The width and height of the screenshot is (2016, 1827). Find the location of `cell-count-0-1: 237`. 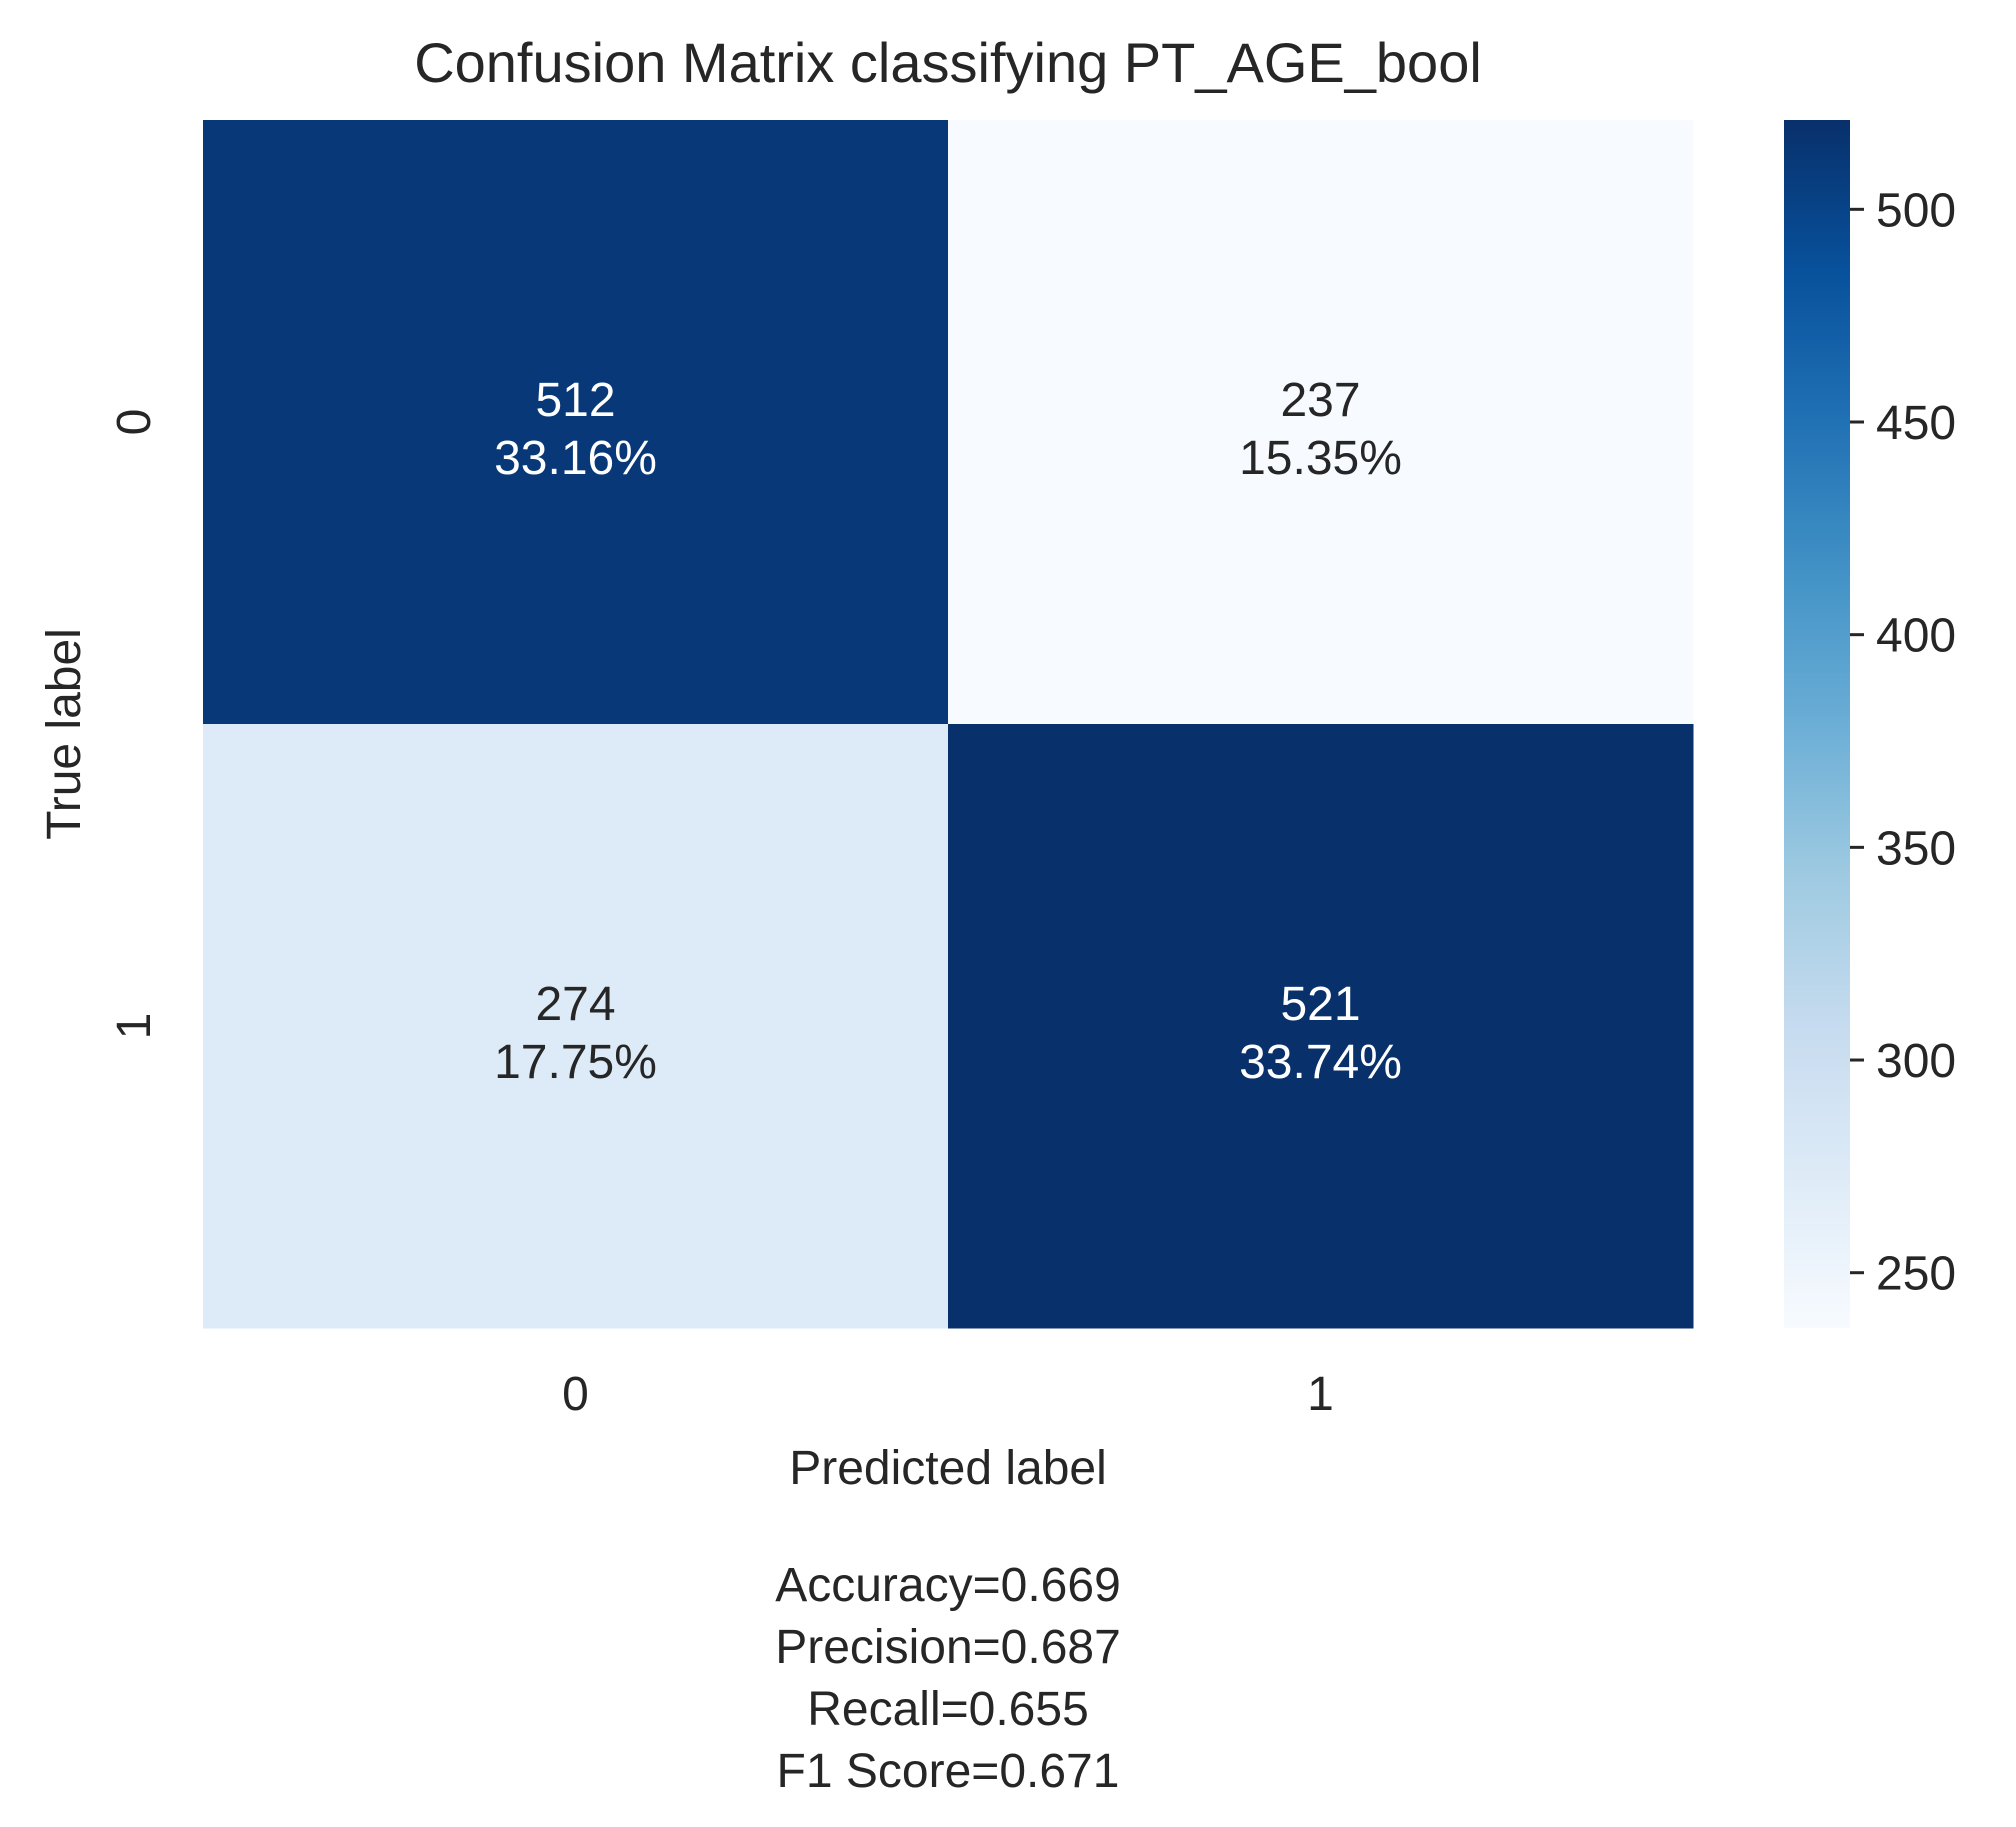

cell-count-0-1: 237 is located at coordinates (1320, 400).